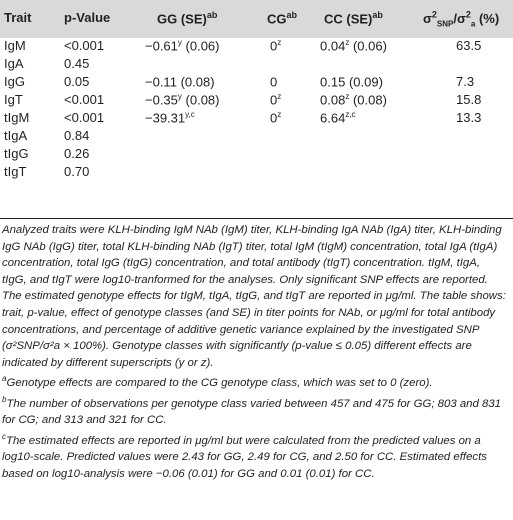 Image resolution: width=513 pixels, height=520 pixels. I want to click on cell-pvalue: 0.84, so click(77, 135).